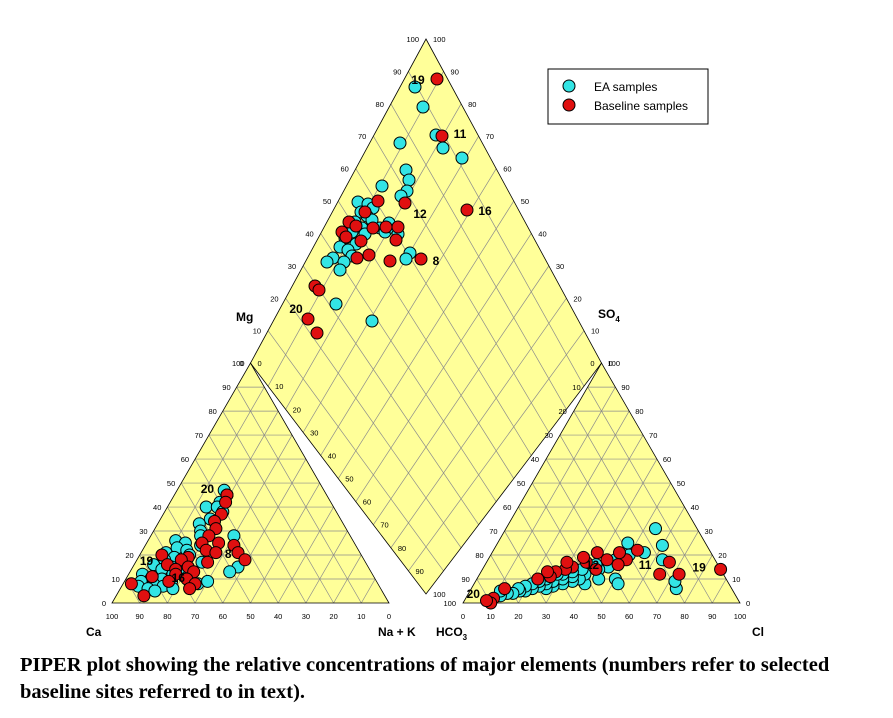  What do you see at coordinates (758, 632) in the screenshot?
I see `axis-label-cl: Cl` at bounding box center [758, 632].